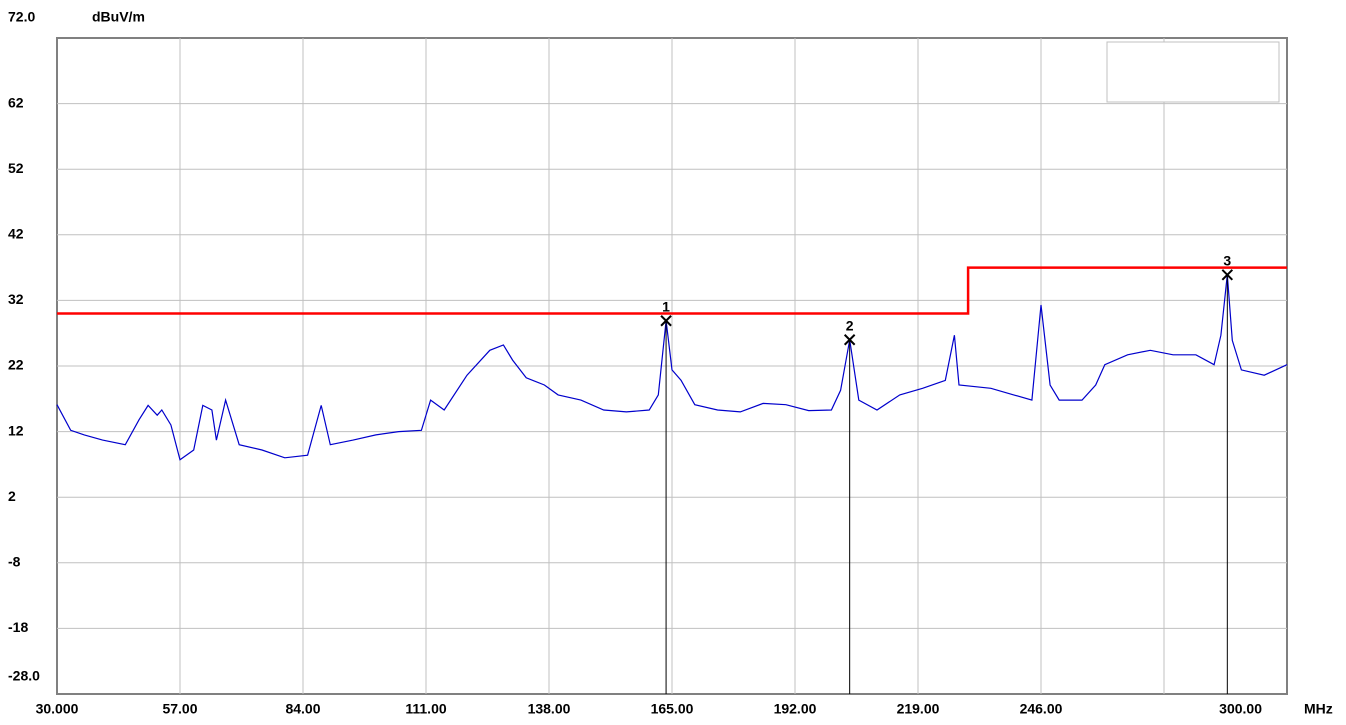 The image size is (1346, 725). Describe the element at coordinates (672, 290) in the screenshot. I see `series-line` at that location.